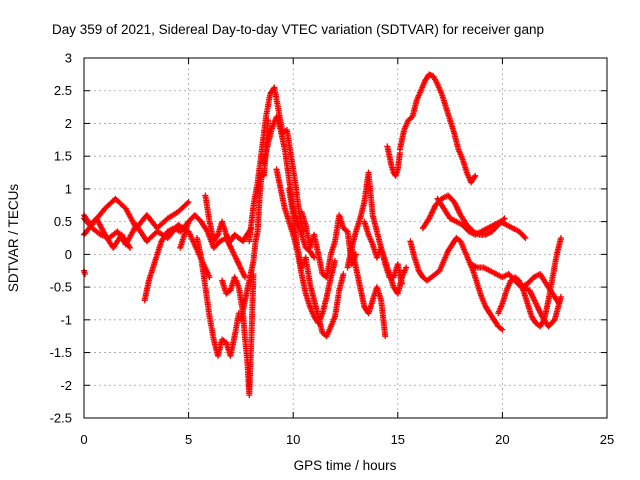  What do you see at coordinates (68, 58) in the screenshot?
I see `y-tick-label: 3` at bounding box center [68, 58].